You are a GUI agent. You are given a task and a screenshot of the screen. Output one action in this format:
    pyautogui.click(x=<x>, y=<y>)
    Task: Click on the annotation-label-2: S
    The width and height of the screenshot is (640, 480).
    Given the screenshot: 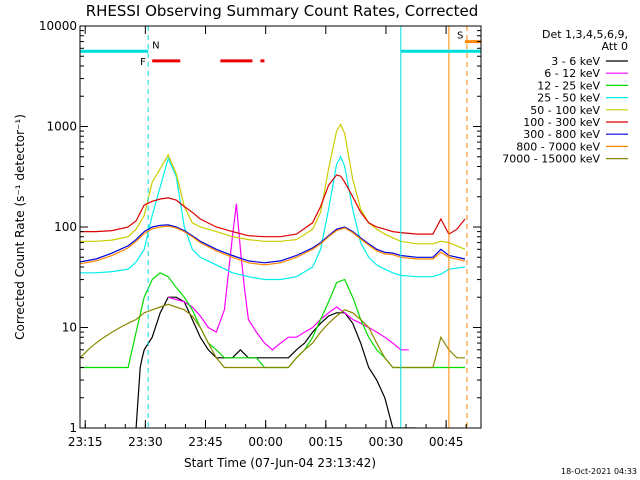 What is the action you would take?
    pyautogui.click(x=460, y=36)
    